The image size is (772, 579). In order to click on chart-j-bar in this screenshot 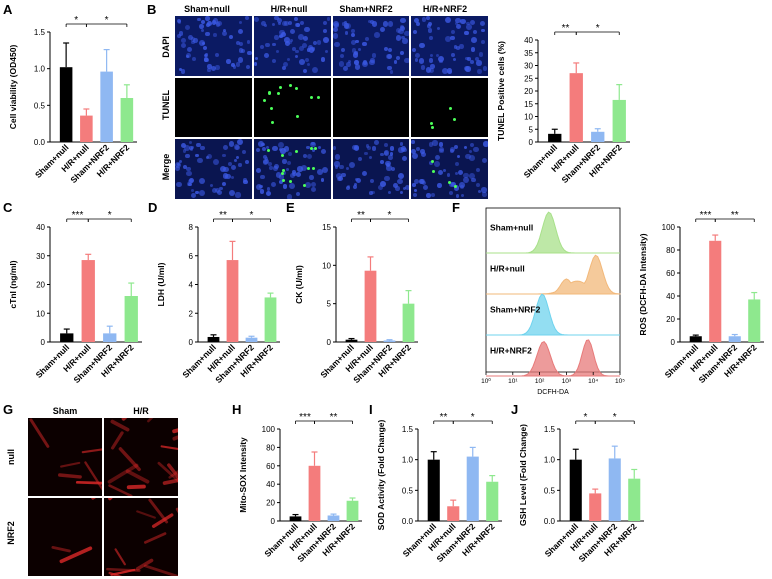, I will do `click(595, 507)`.